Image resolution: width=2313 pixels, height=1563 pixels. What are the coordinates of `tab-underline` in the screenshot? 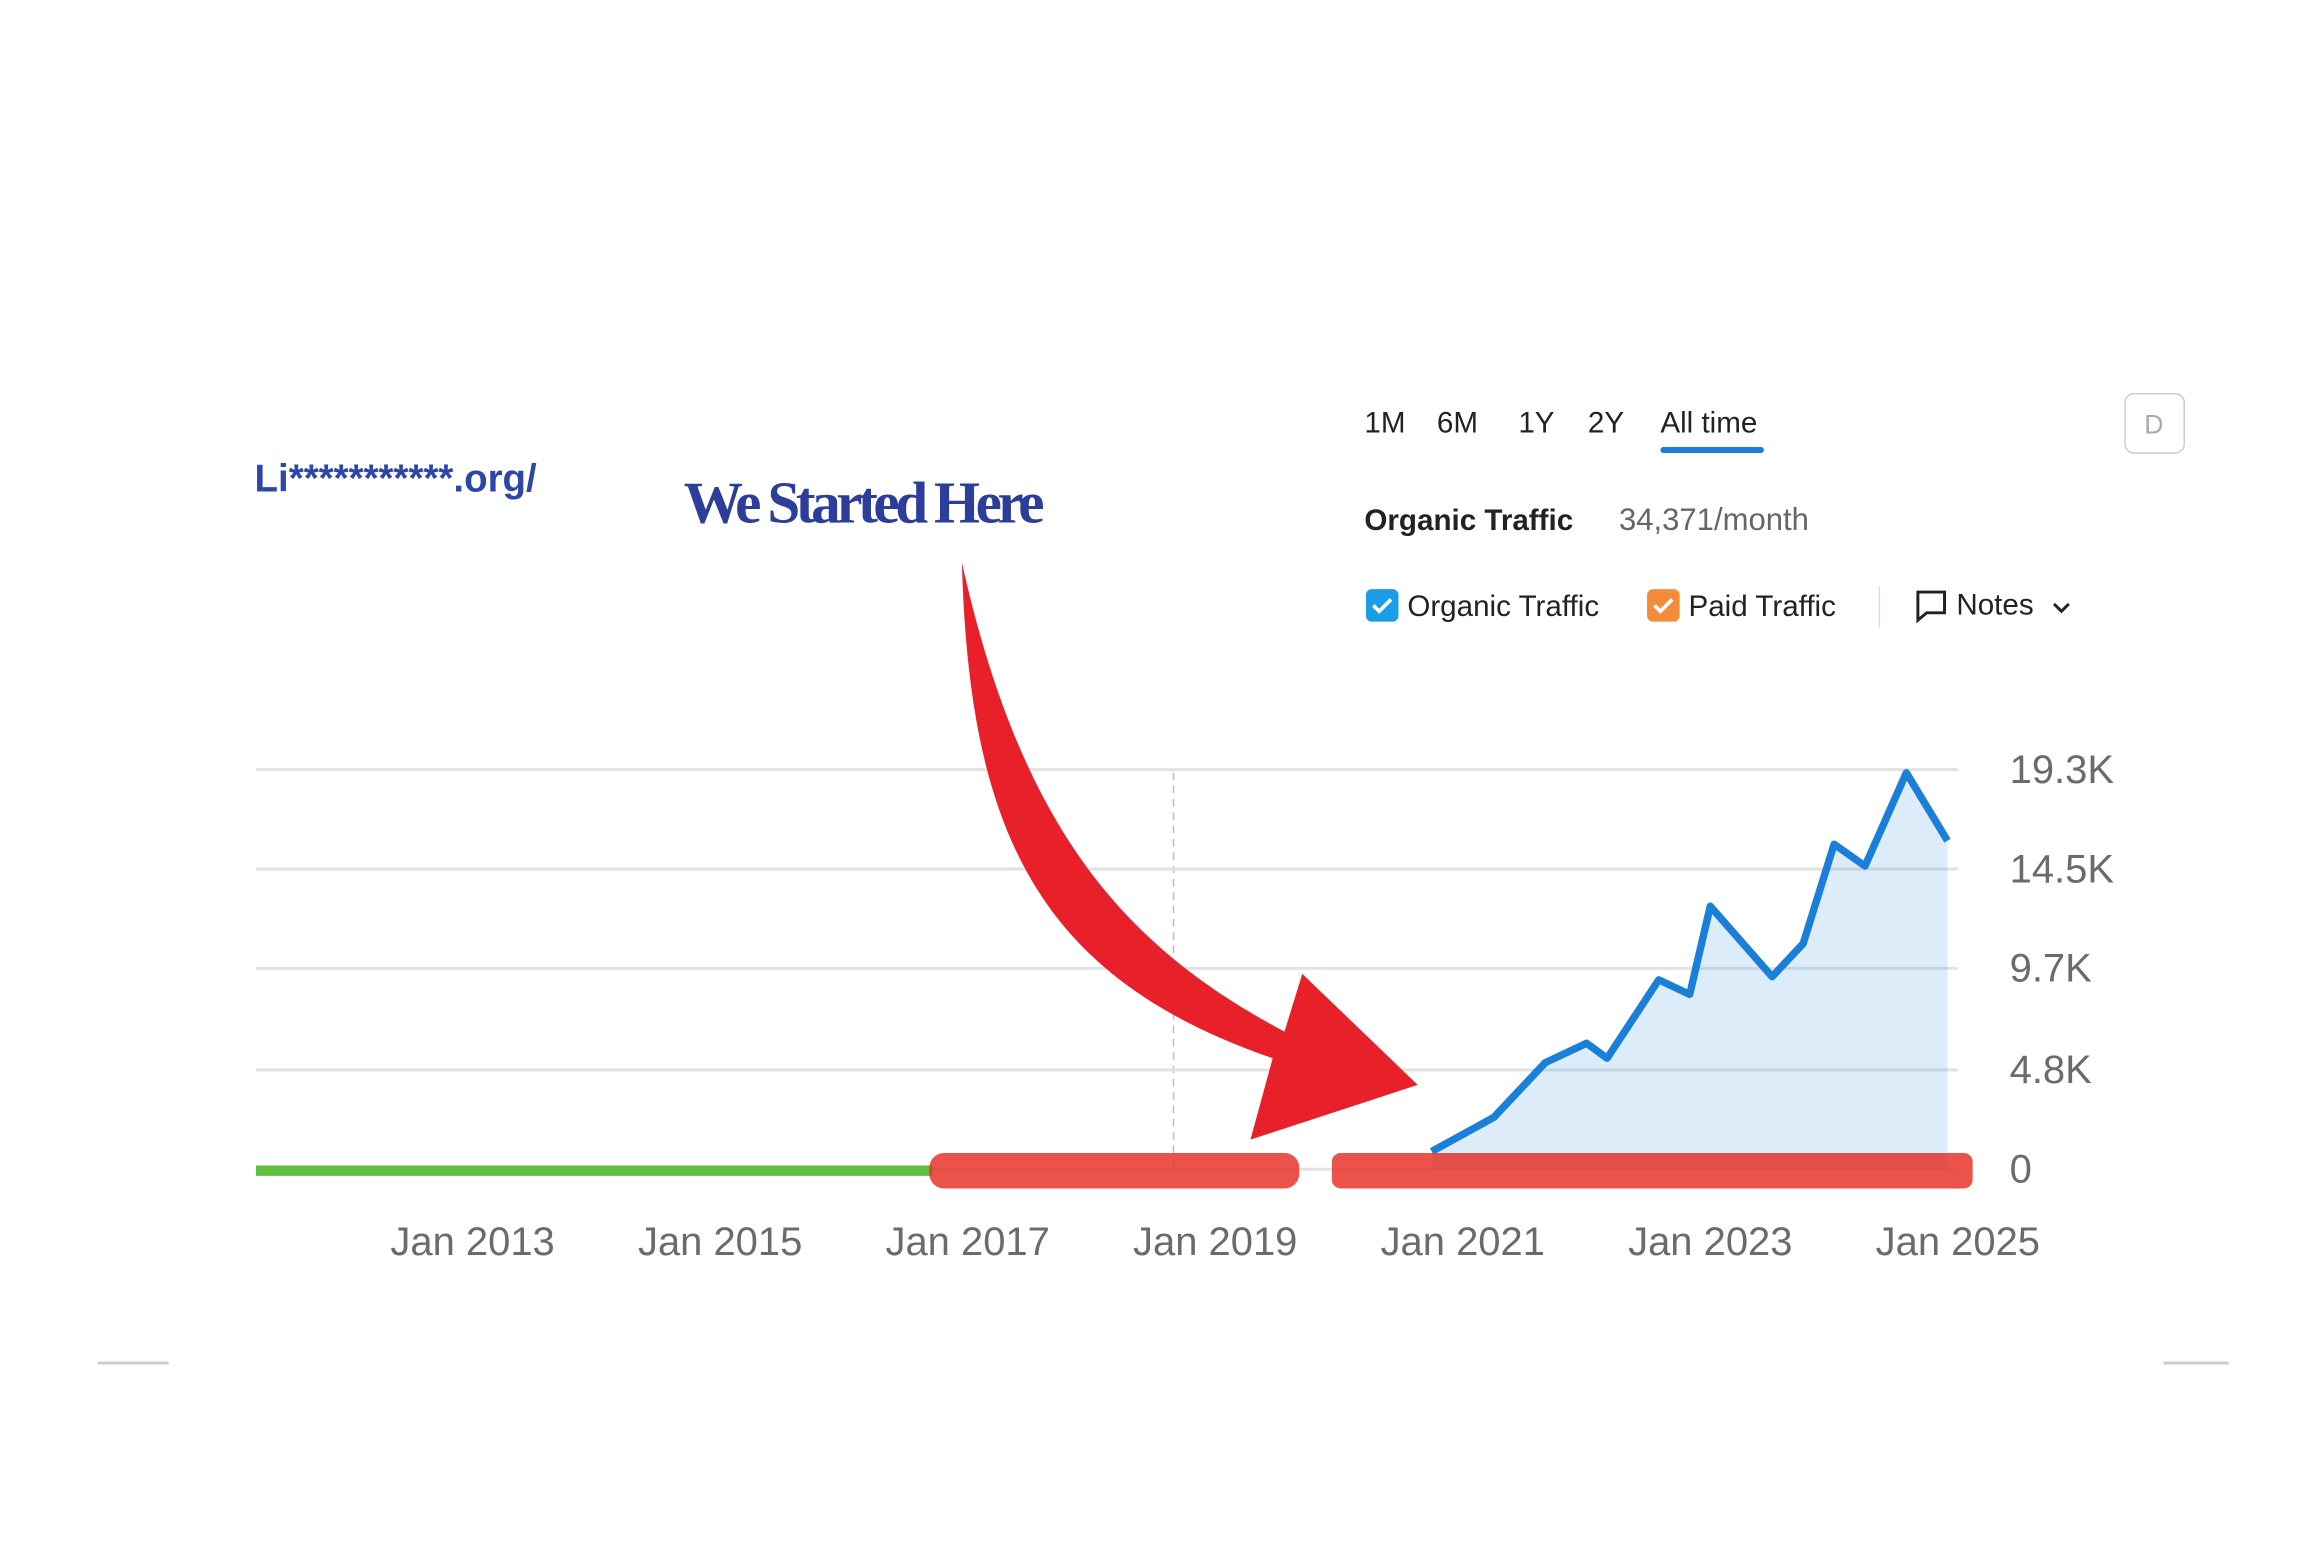 It's located at (1712, 450).